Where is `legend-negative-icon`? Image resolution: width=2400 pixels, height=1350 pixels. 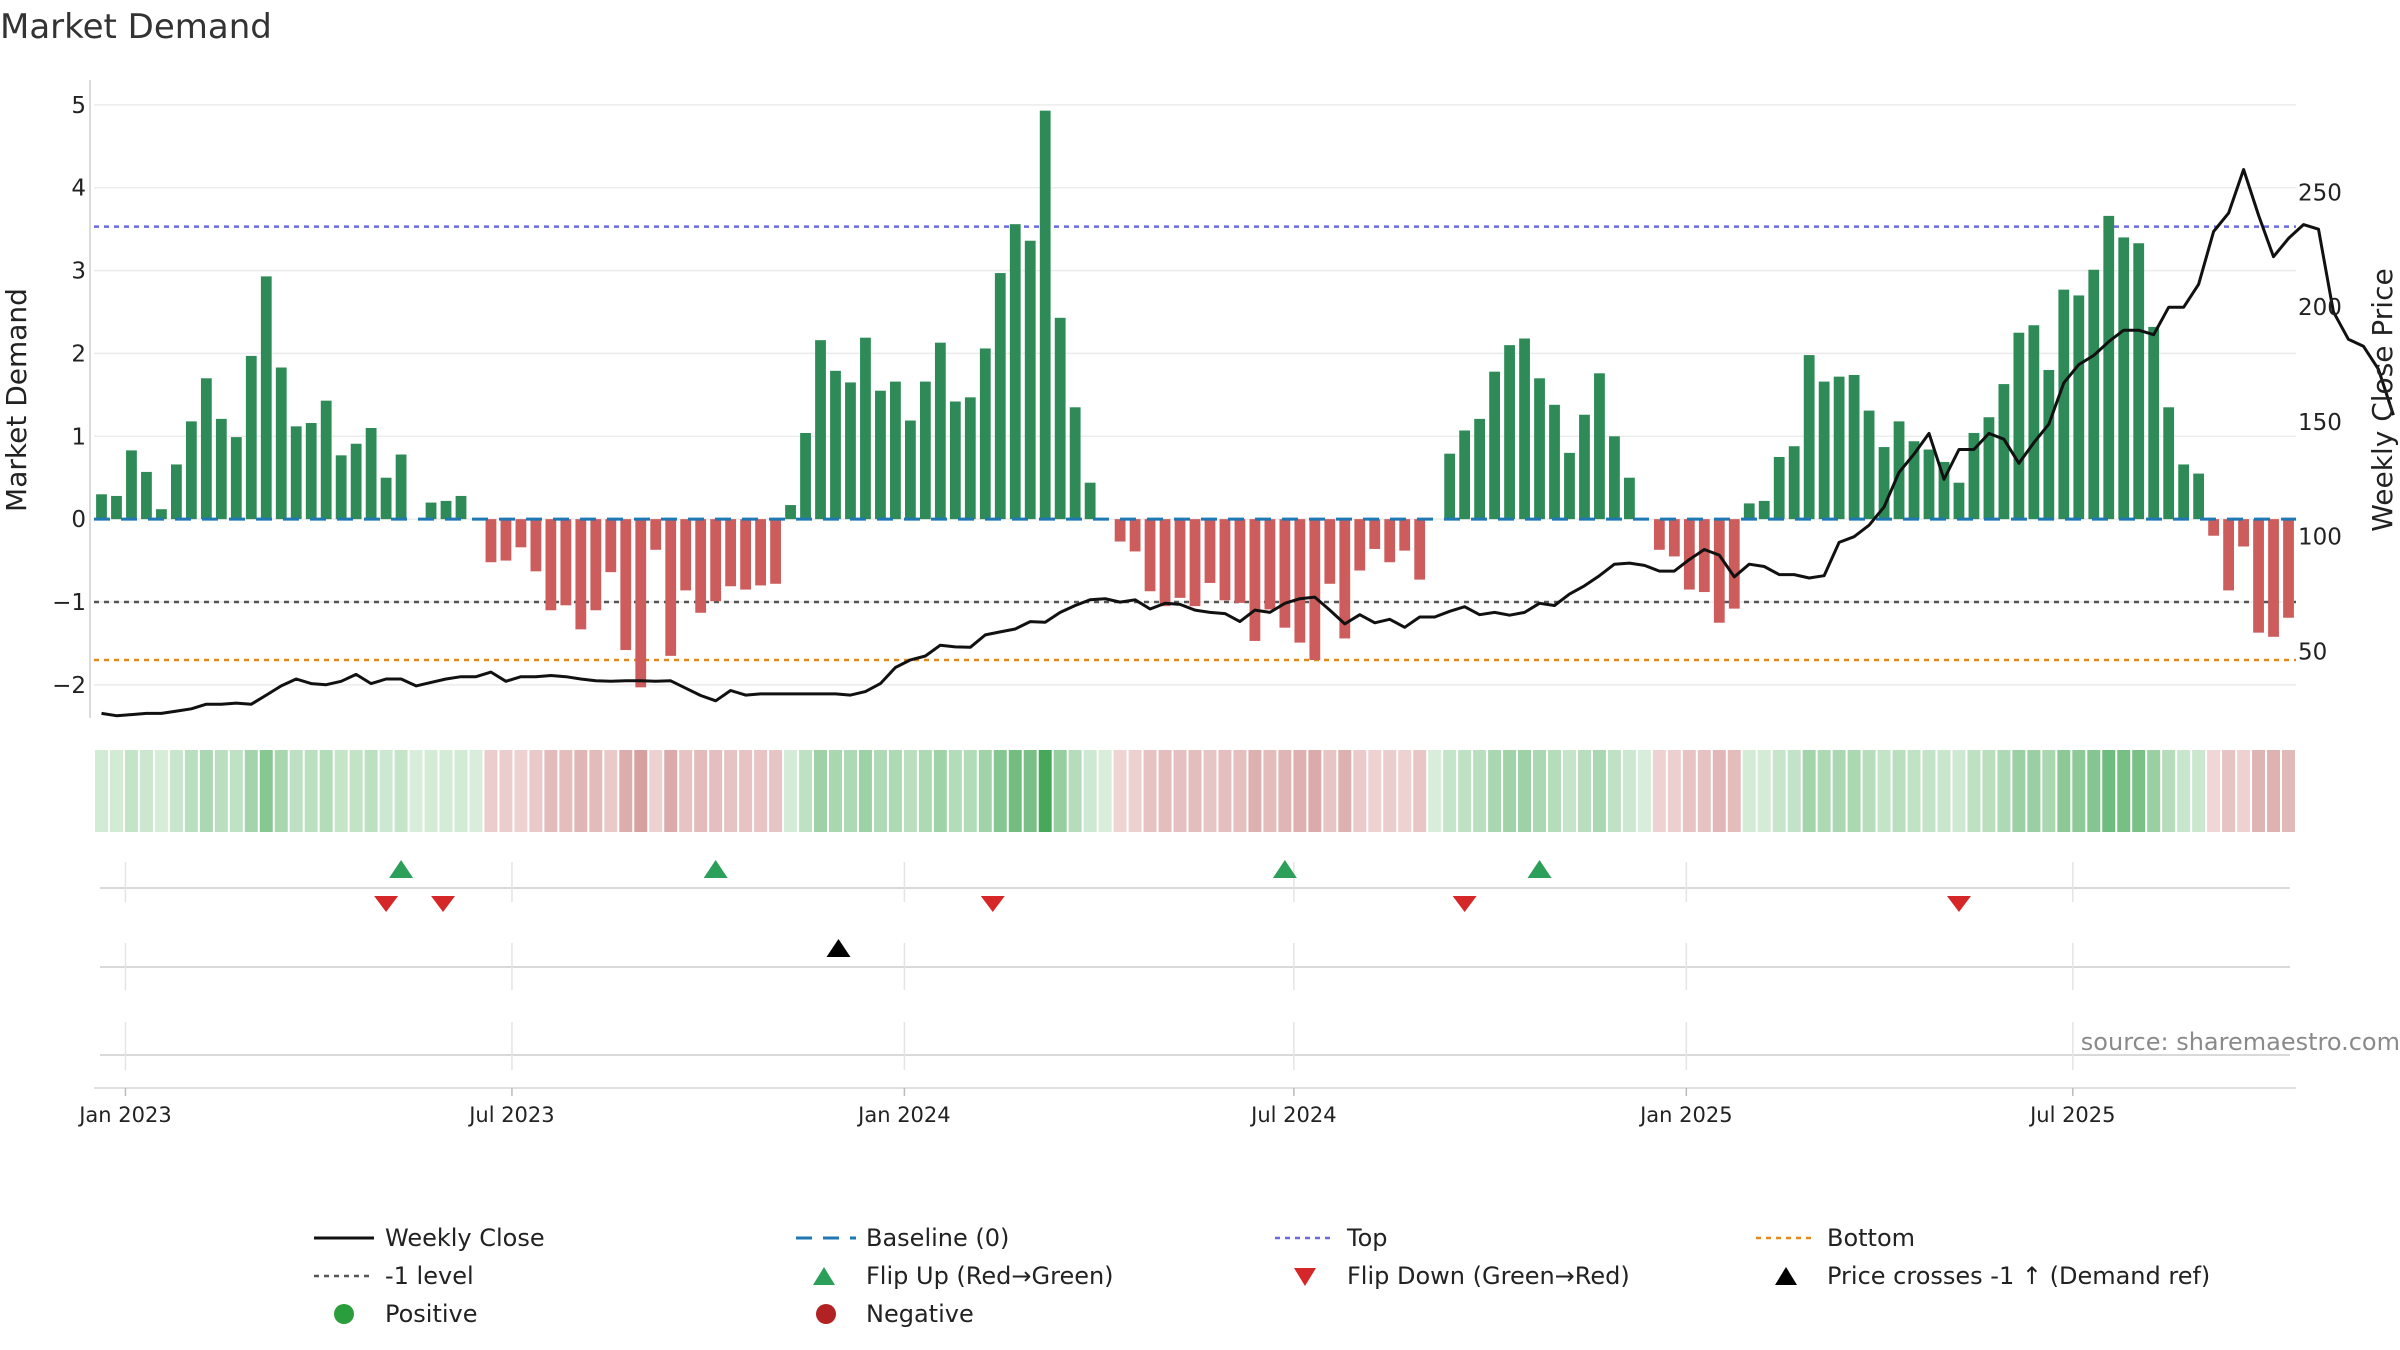 legend-negative-icon is located at coordinates (826, 1314).